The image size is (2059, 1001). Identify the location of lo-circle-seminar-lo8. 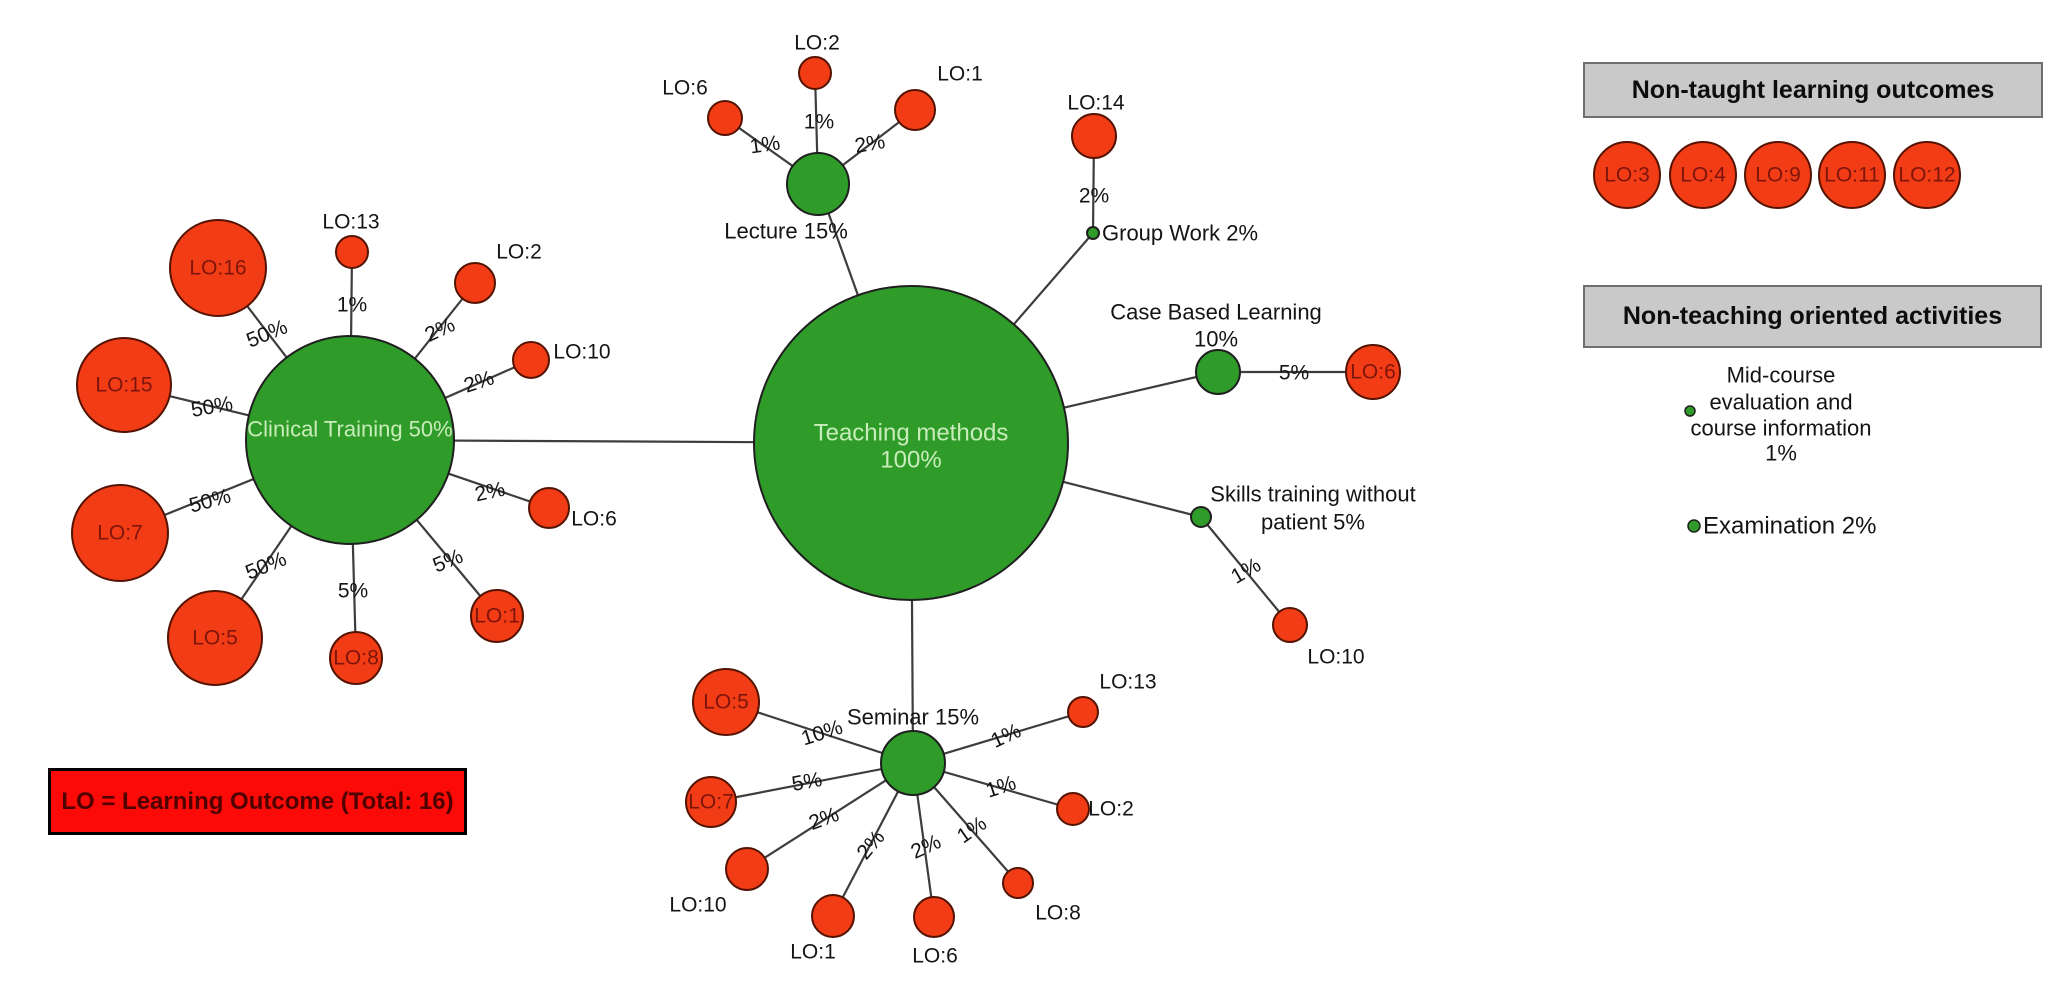
(1018, 883).